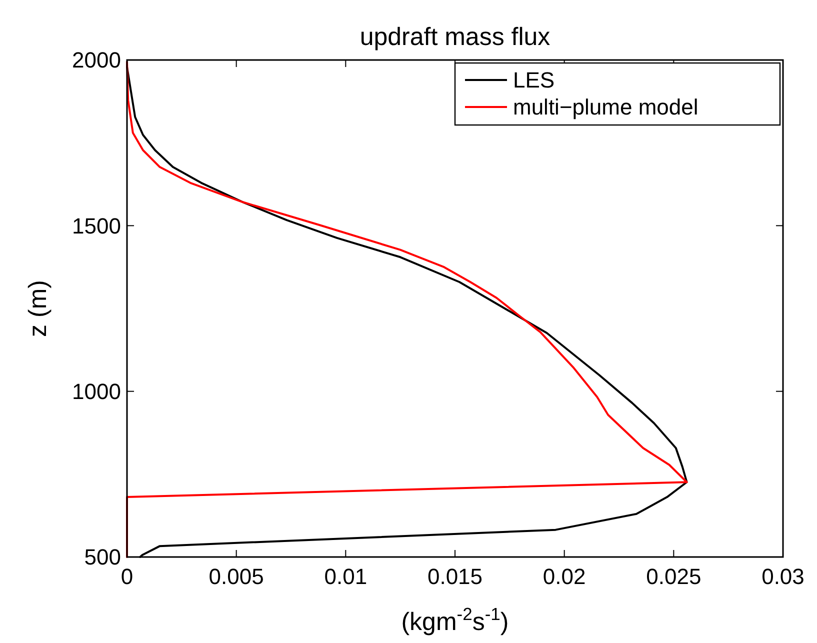 Image resolution: width=817 pixels, height=643 pixels. What do you see at coordinates (38, 308) in the screenshot?
I see `y-axis-title: z (m)` at bounding box center [38, 308].